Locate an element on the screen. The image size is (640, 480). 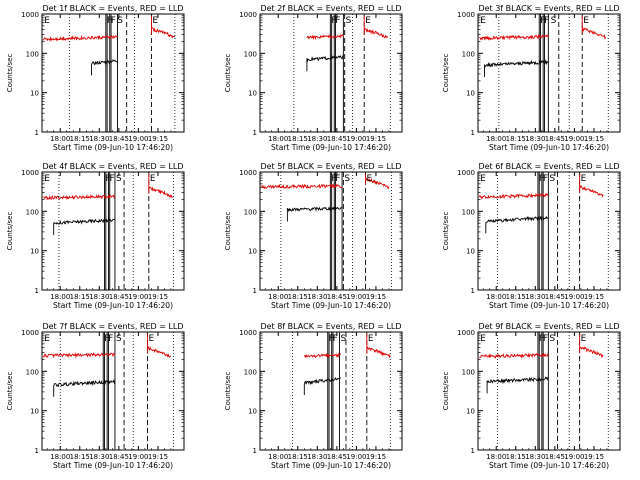
panel-title: Det 6f BLACK = Events, RED = LLD is located at coordinates (548, 166).